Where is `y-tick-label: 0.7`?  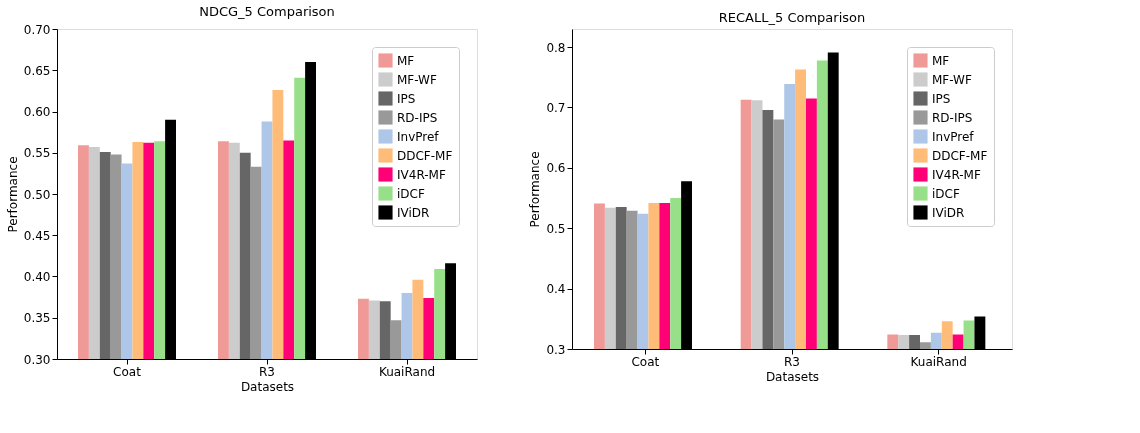
y-tick-label: 0.7 is located at coordinates (556, 107).